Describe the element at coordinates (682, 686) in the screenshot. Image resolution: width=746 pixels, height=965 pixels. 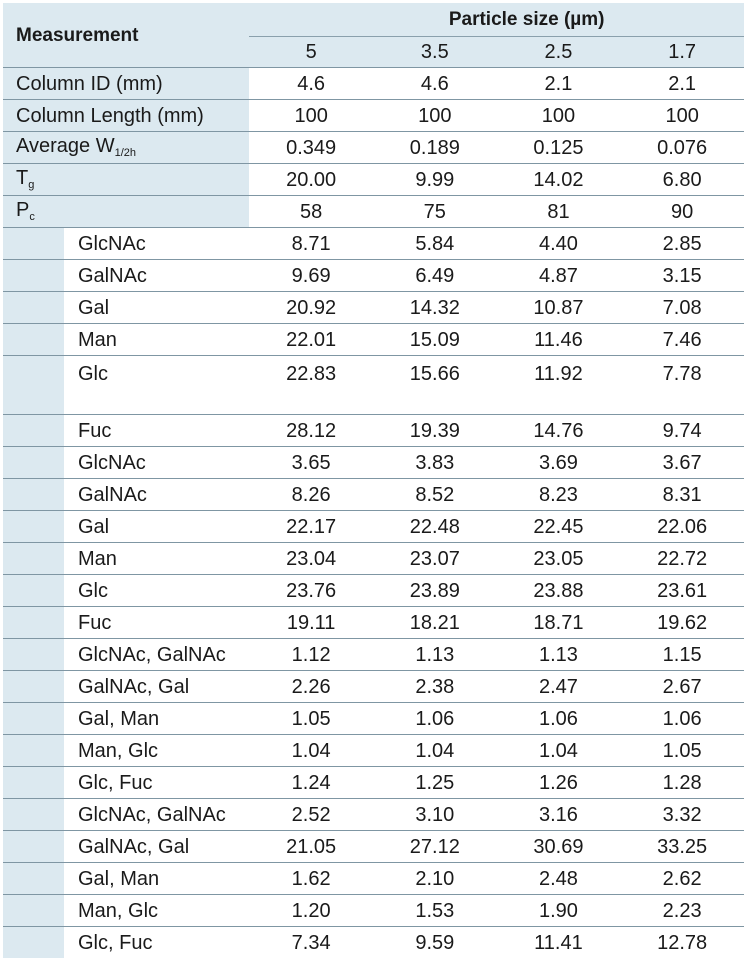
I see `value-cell: 2.67` at that location.